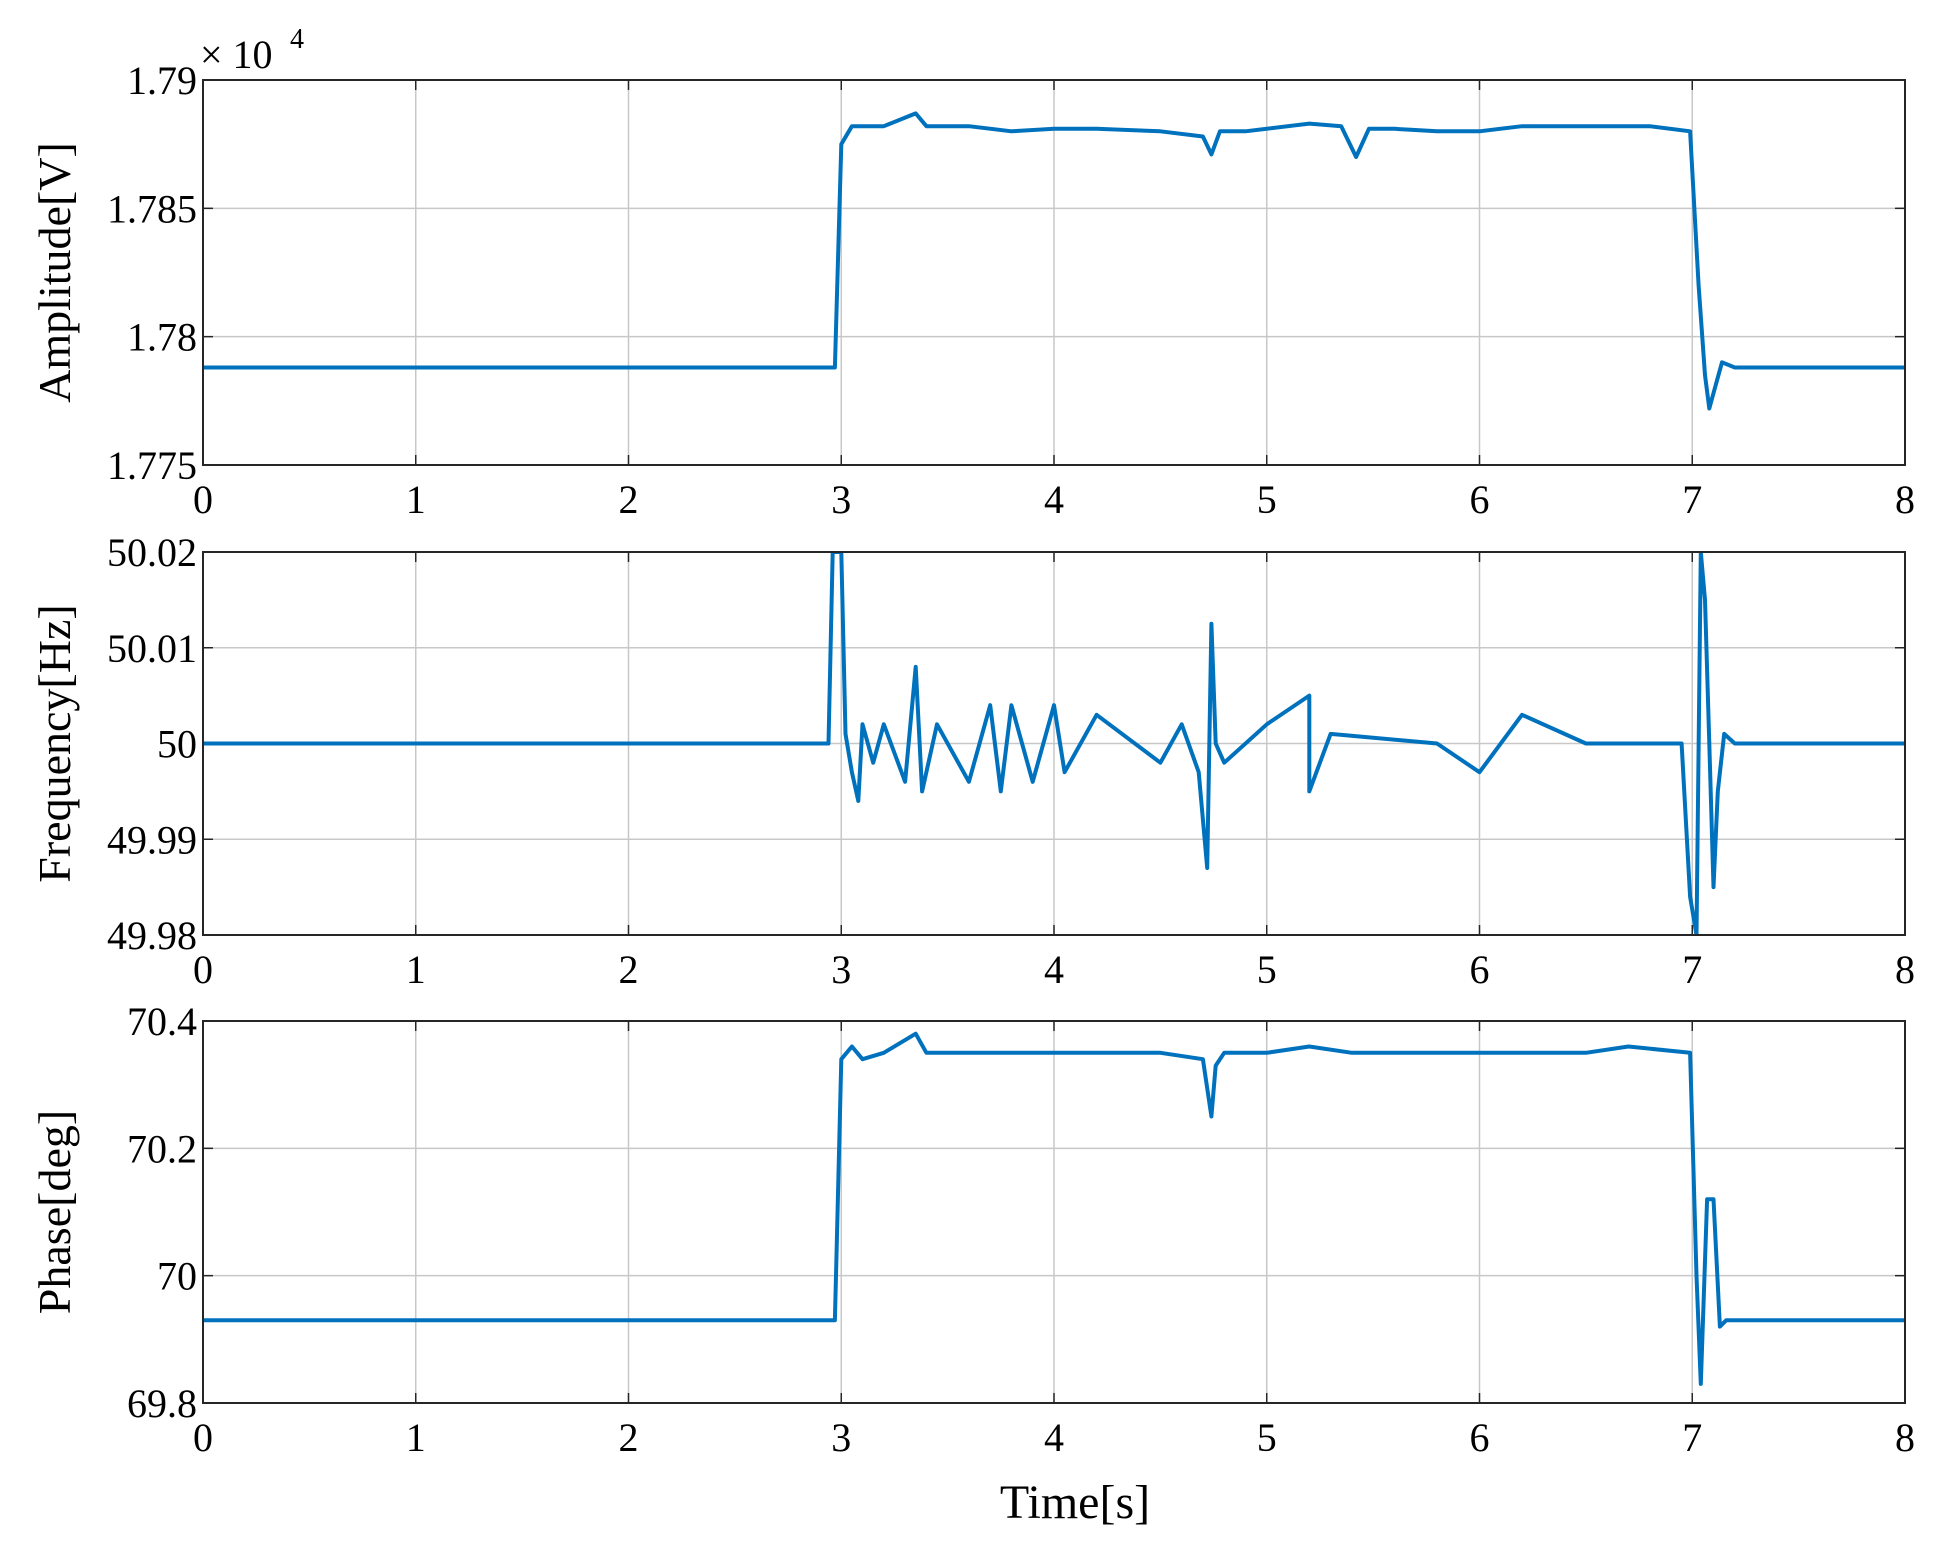 This screenshot has height=1547, width=1943. I want to click on frequency-xtick-label: 1, so click(416, 969).